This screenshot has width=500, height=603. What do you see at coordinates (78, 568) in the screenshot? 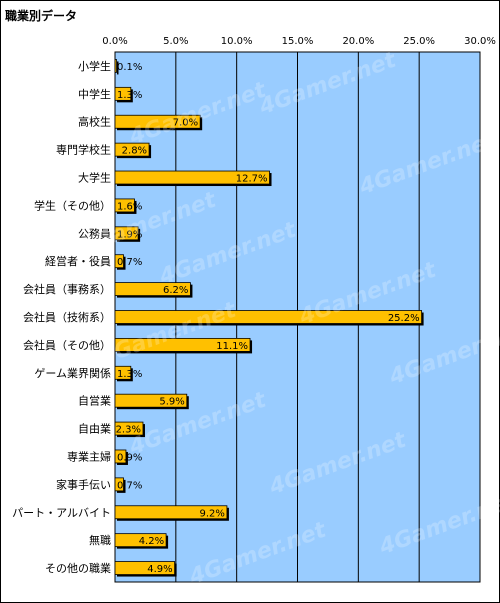
I see `category-label: その他の職業` at bounding box center [78, 568].